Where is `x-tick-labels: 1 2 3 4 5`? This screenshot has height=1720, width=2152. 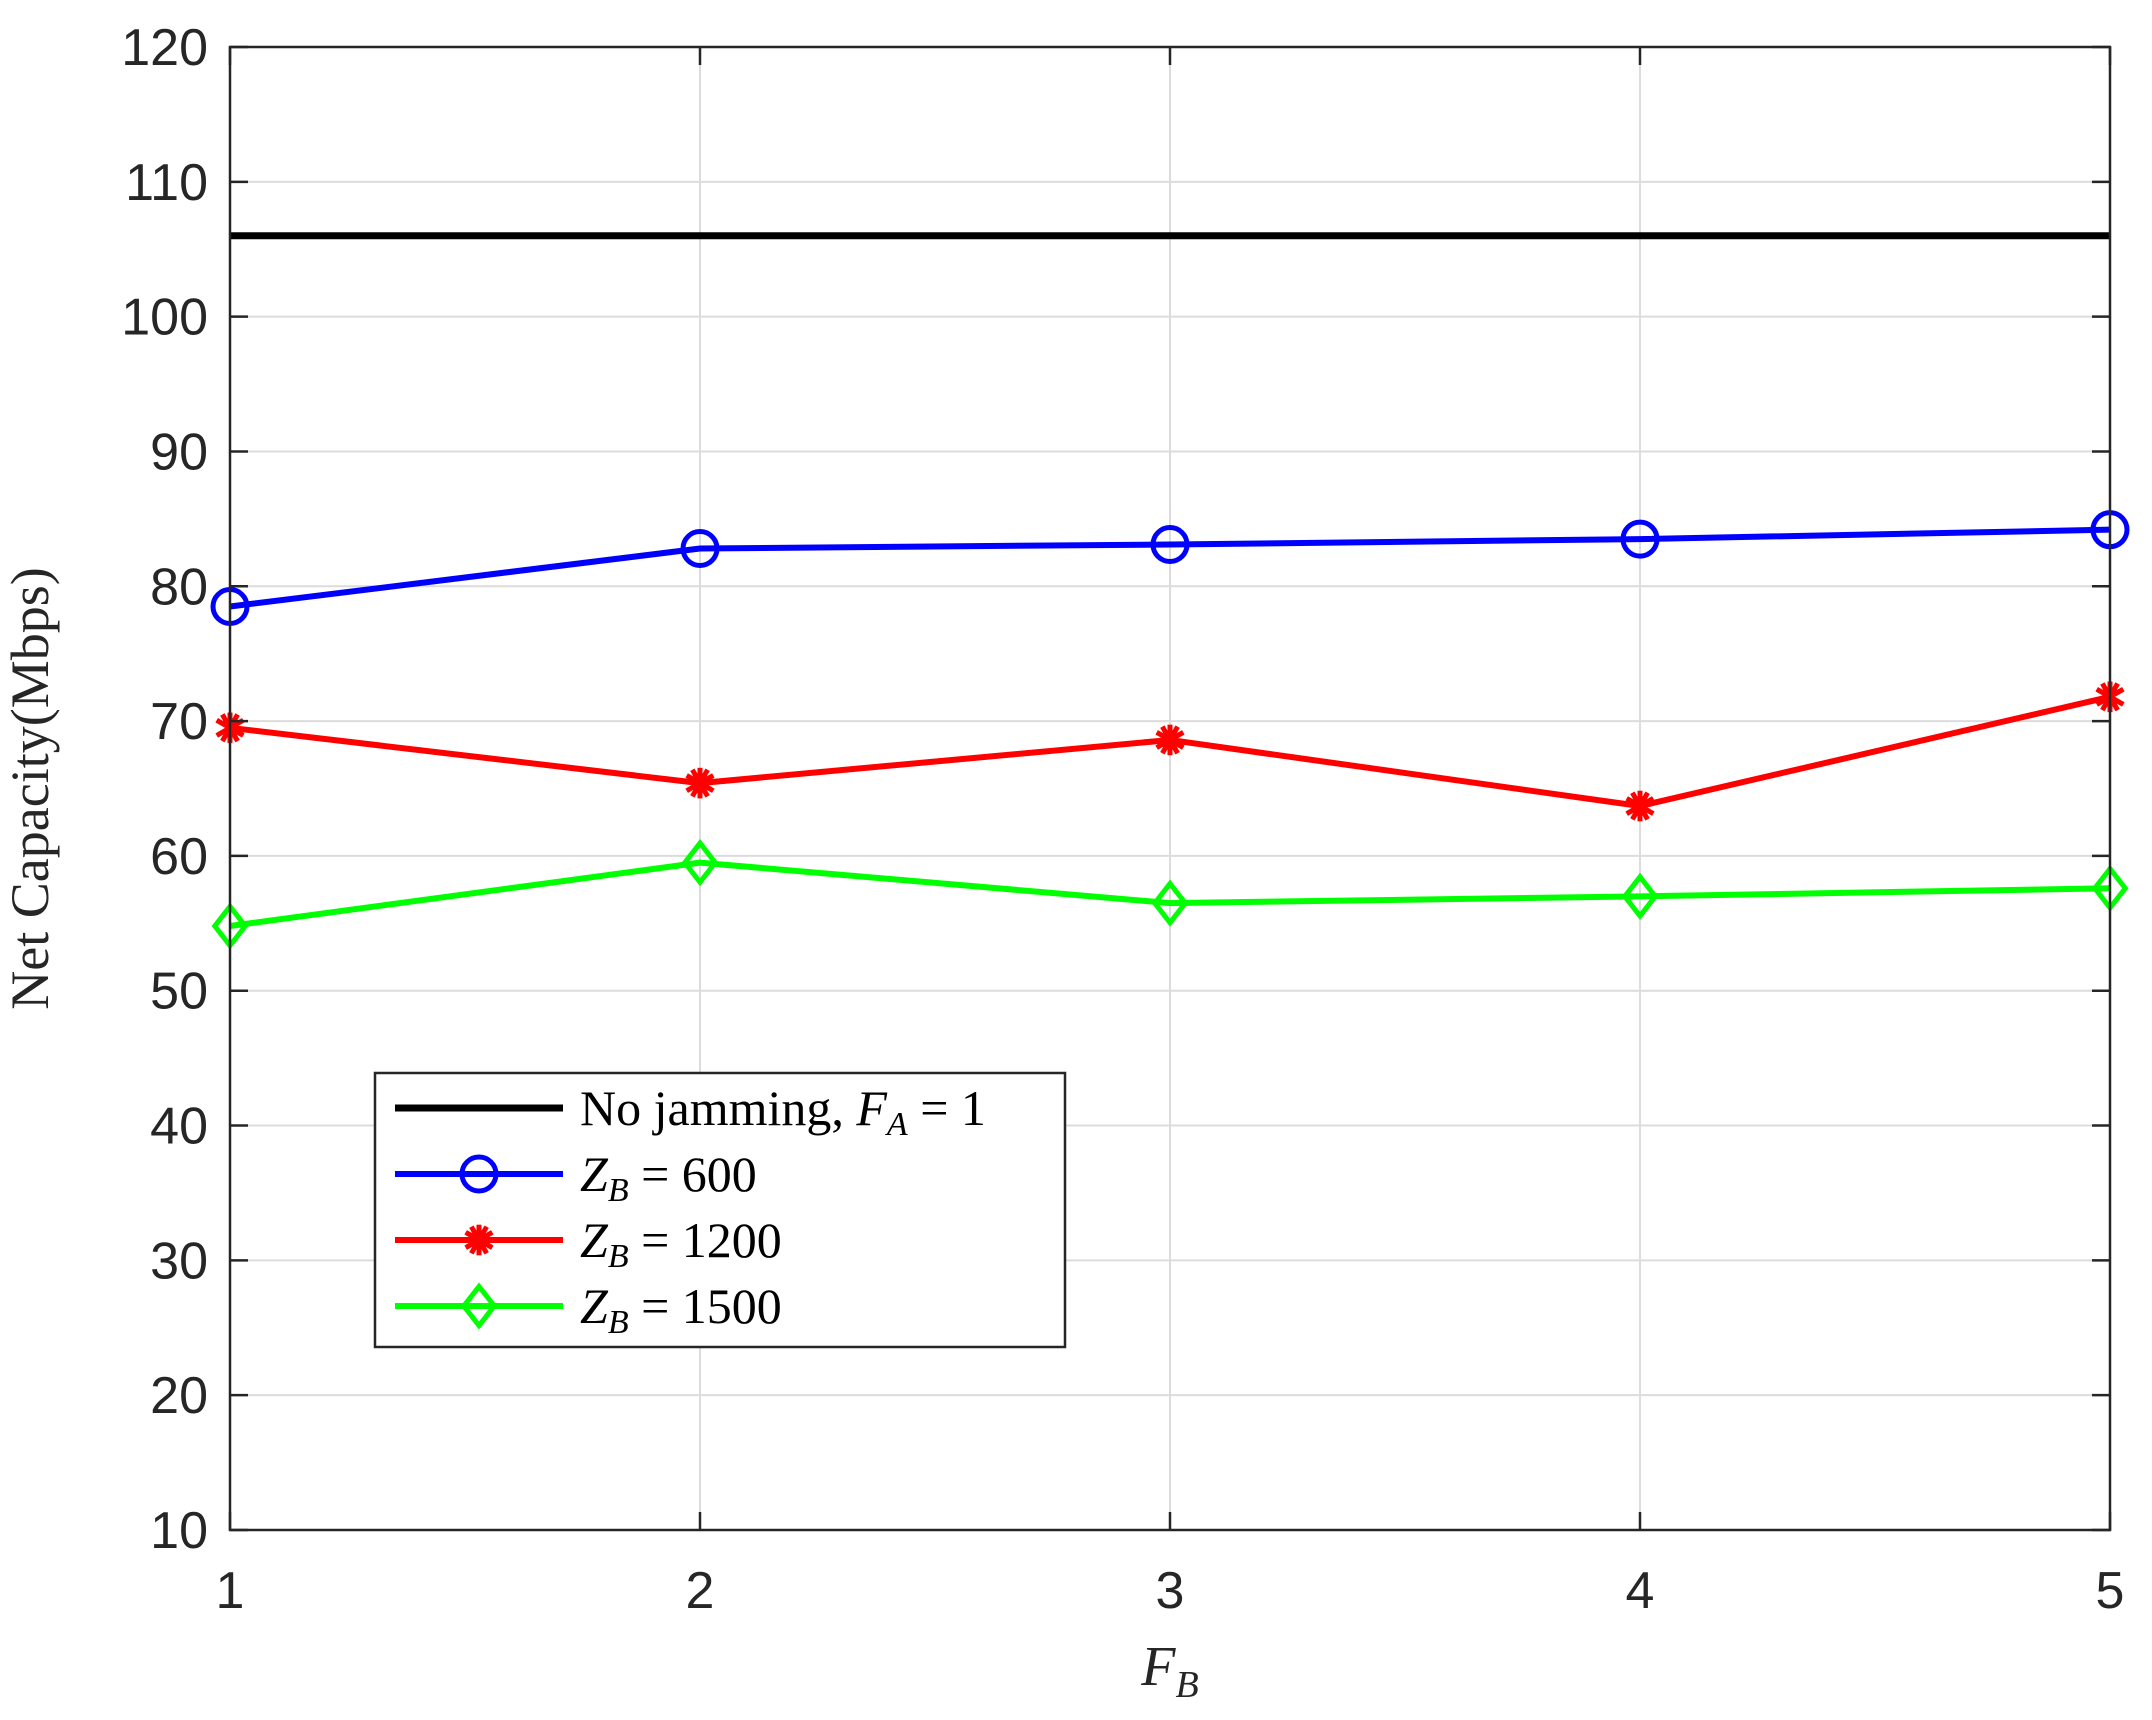
x-tick-labels: 1 2 3 4 5 is located at coordinates (1170, 1591).